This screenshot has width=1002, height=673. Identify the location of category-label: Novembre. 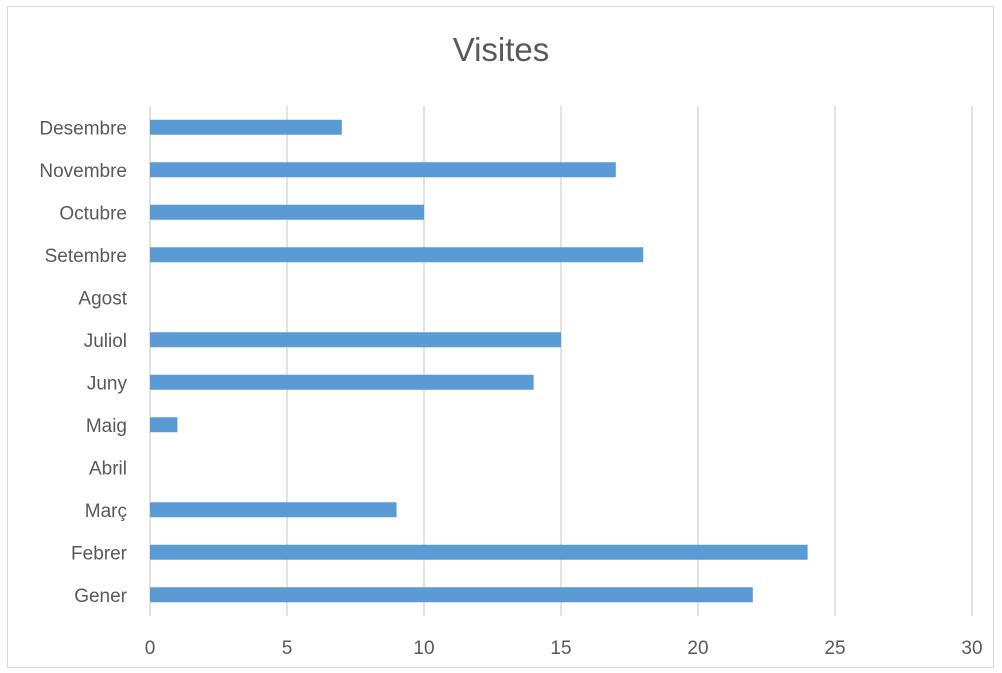
(83, 171).